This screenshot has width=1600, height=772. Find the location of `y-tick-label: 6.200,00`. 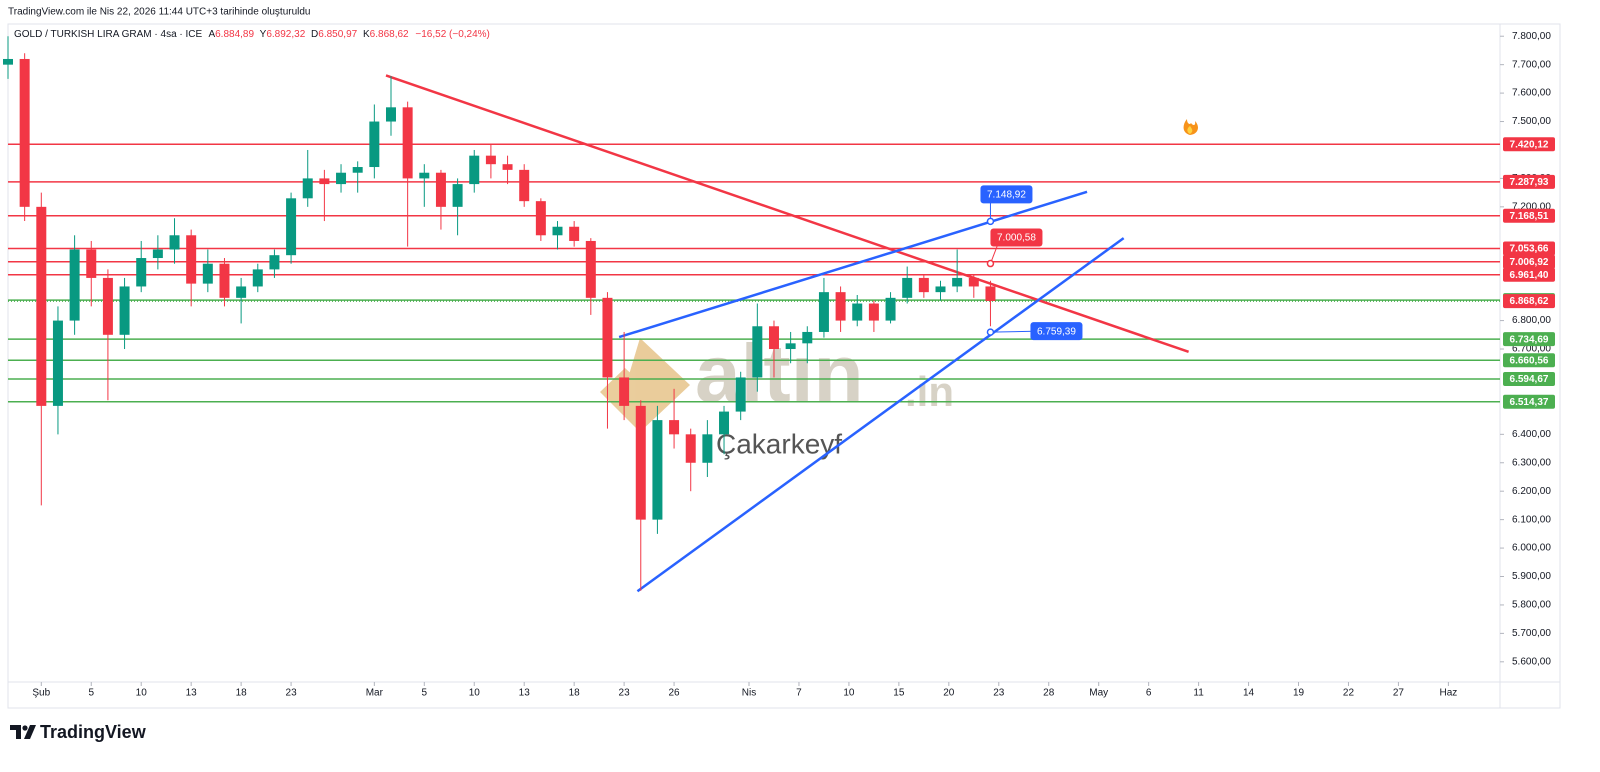

y-tick-label: 6.200,00 is located at coordinates (1531, 491).